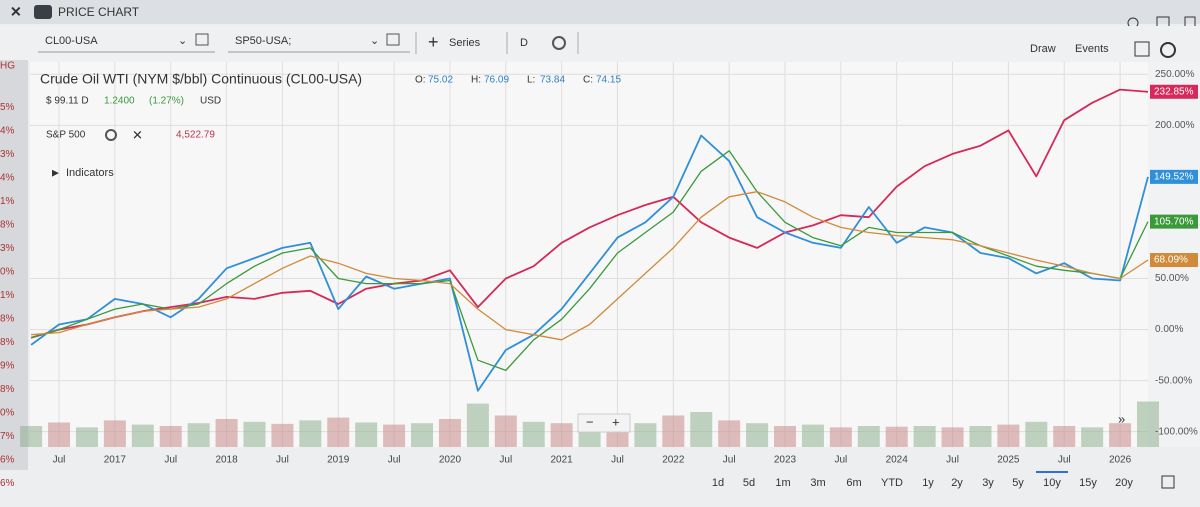 The height and width of the screenshot is (507, 1200). Describe the element at coordinates (1092, 49) in the screenshot. I see `events-button: Events` at that location.